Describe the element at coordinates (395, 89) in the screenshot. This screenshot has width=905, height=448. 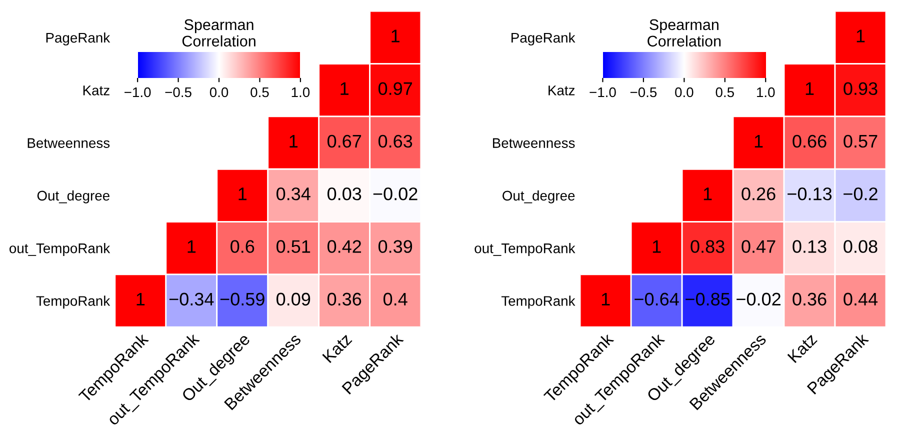
I see `data-label: 0.97` at that location.